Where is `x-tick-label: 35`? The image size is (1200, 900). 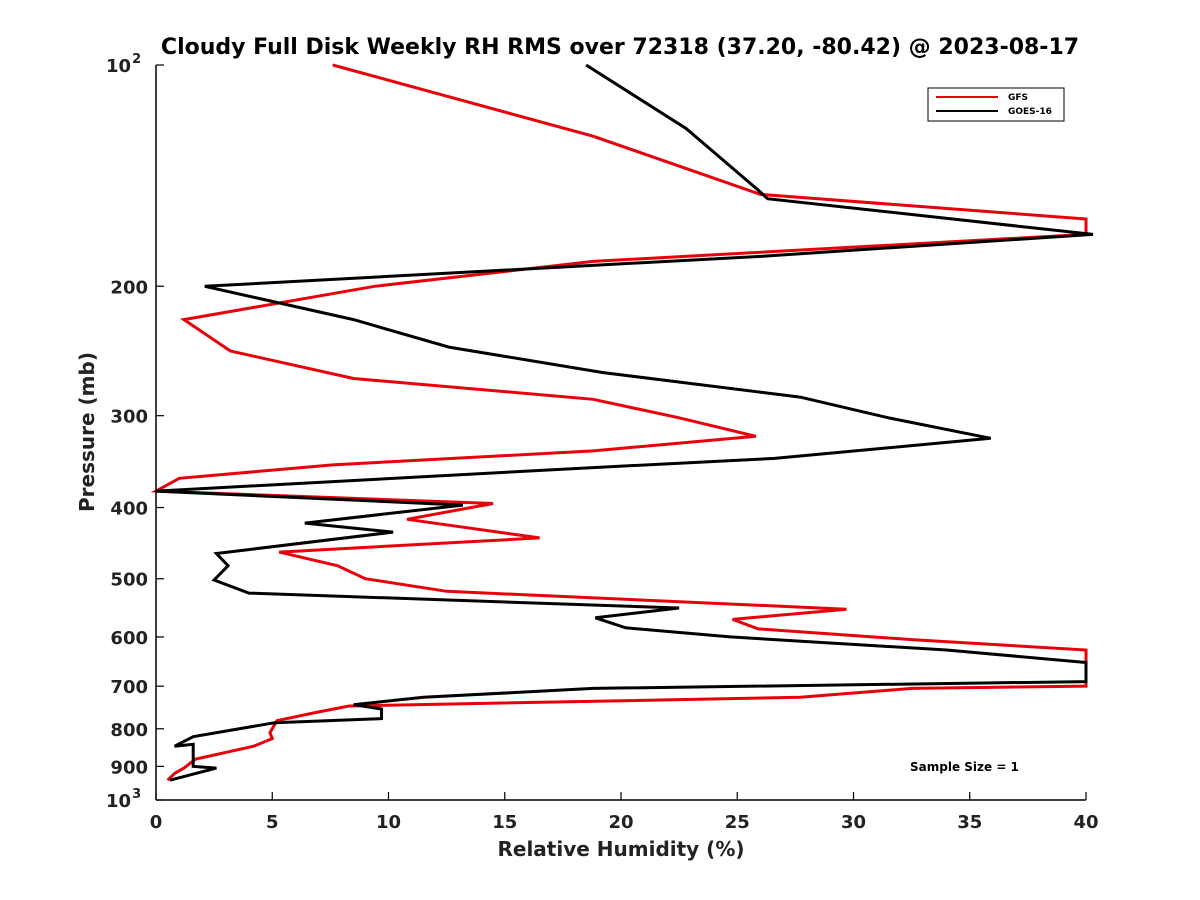 x-tick-label: 35 is located at coordinates (969, 822).